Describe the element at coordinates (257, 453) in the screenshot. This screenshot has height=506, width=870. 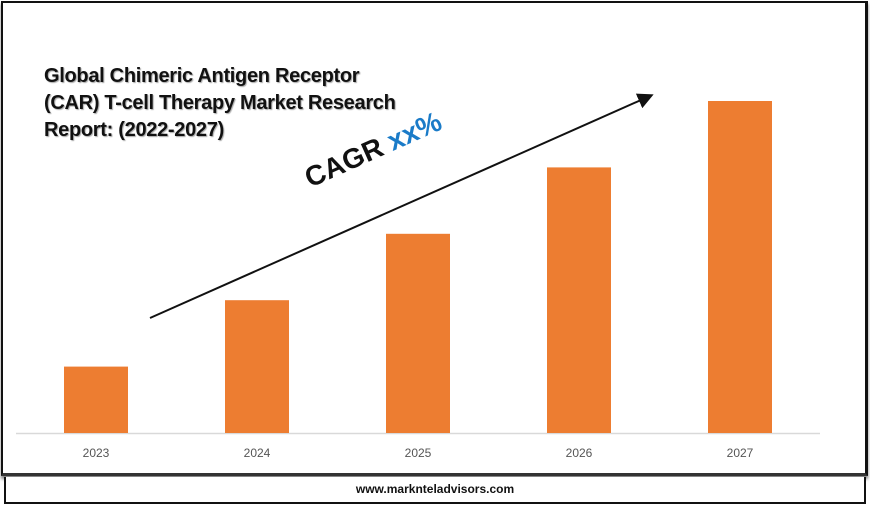
I see `x-tick-label: 2024` at that location.